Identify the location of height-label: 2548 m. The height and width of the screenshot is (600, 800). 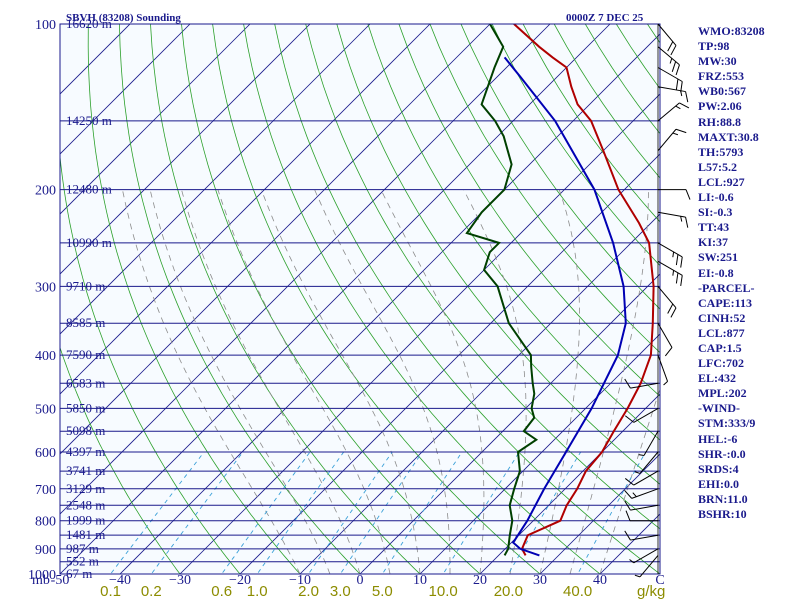
(85, 504).